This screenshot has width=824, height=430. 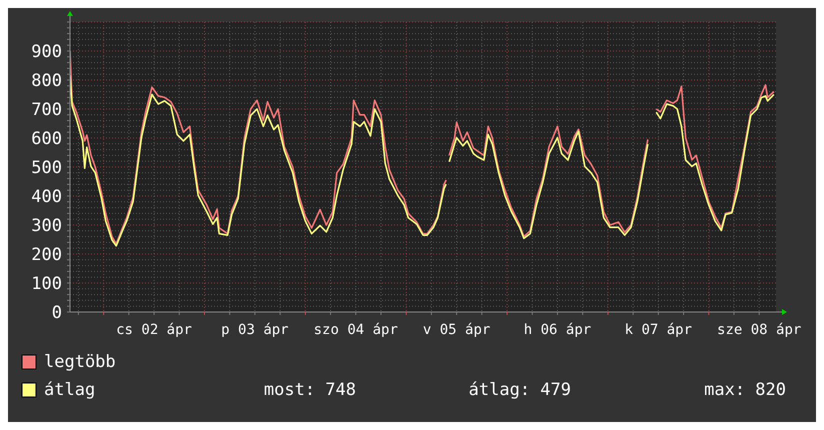 What do you see at coordinates (310, 390) in the screenshot?
I see `text: most: 748` at bounding box center [310, 390].